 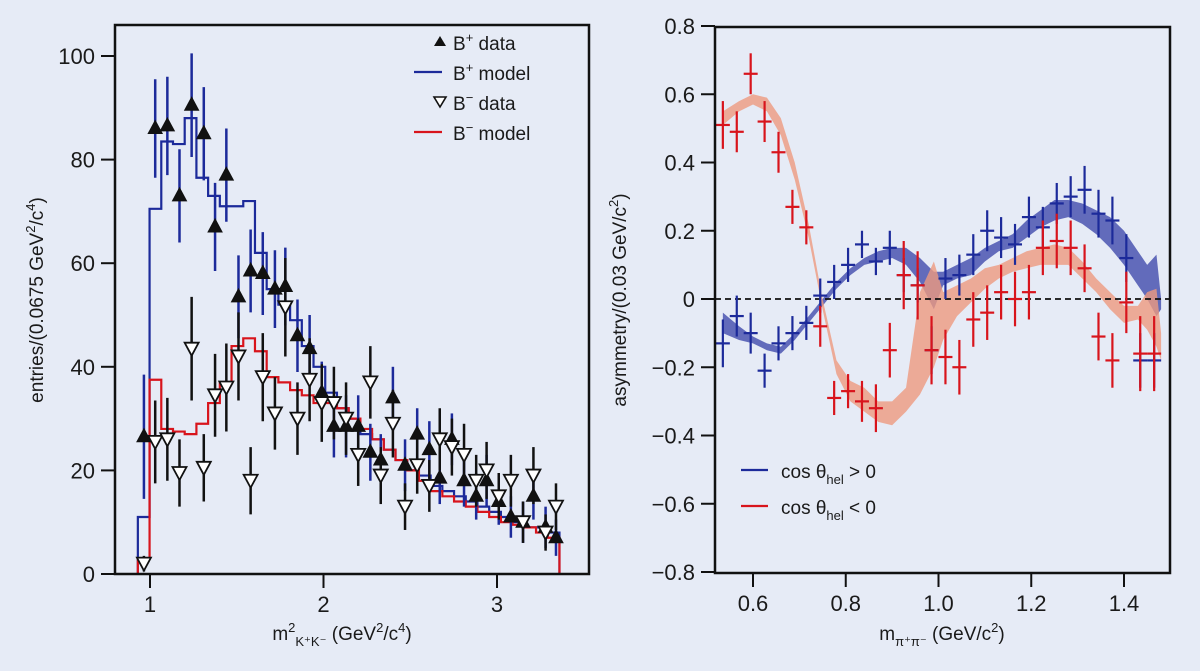 What do you see at coordinates (679, 94) in the screenshot?
I see `right-y-tick-label: 0.6` at bounding box center [679, 94].